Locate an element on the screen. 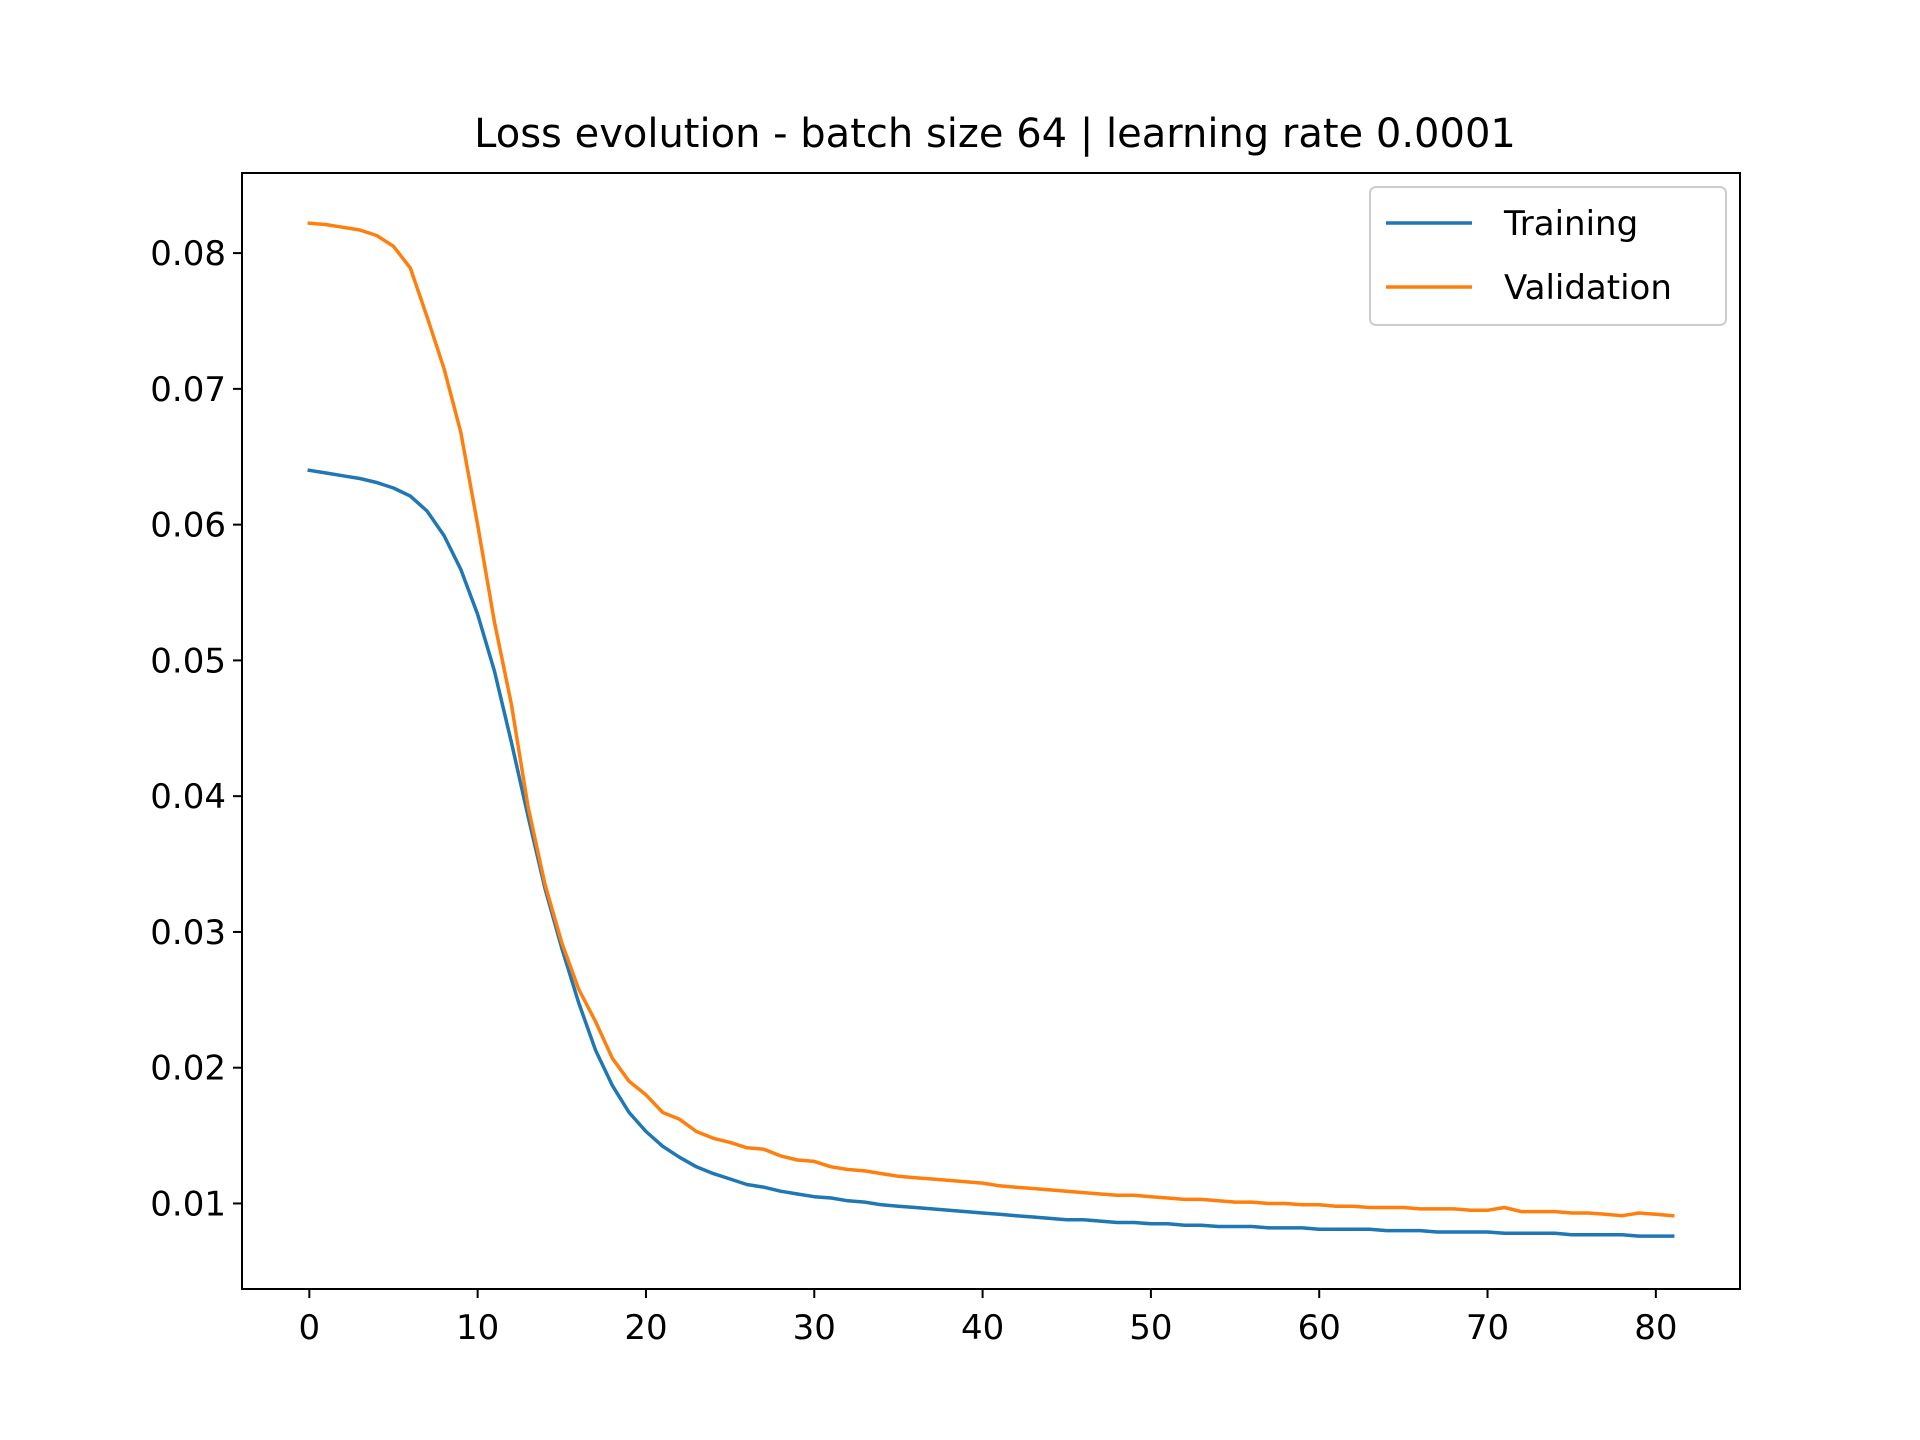 The image size is (1920, 1440). x-tick-label: 60 is located at coordinates (1319, 1328).